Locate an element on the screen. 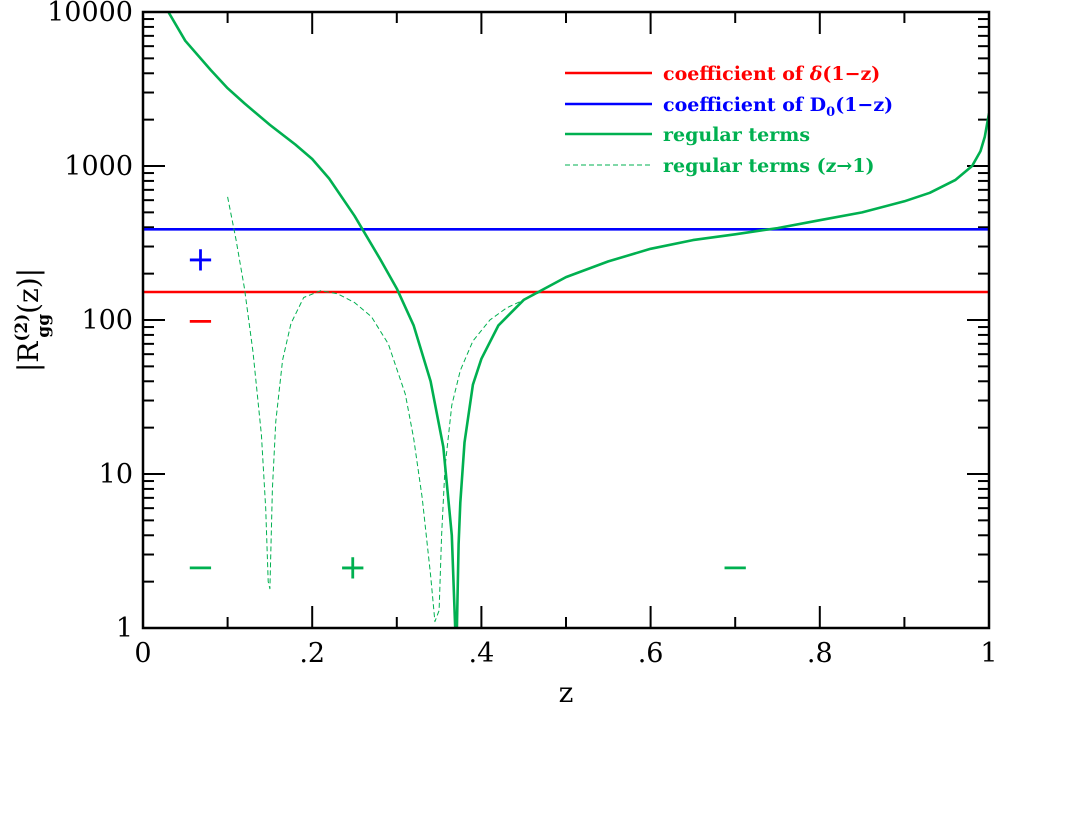  y-axis-title-prefix: |R is located at coordinates (28, 356).